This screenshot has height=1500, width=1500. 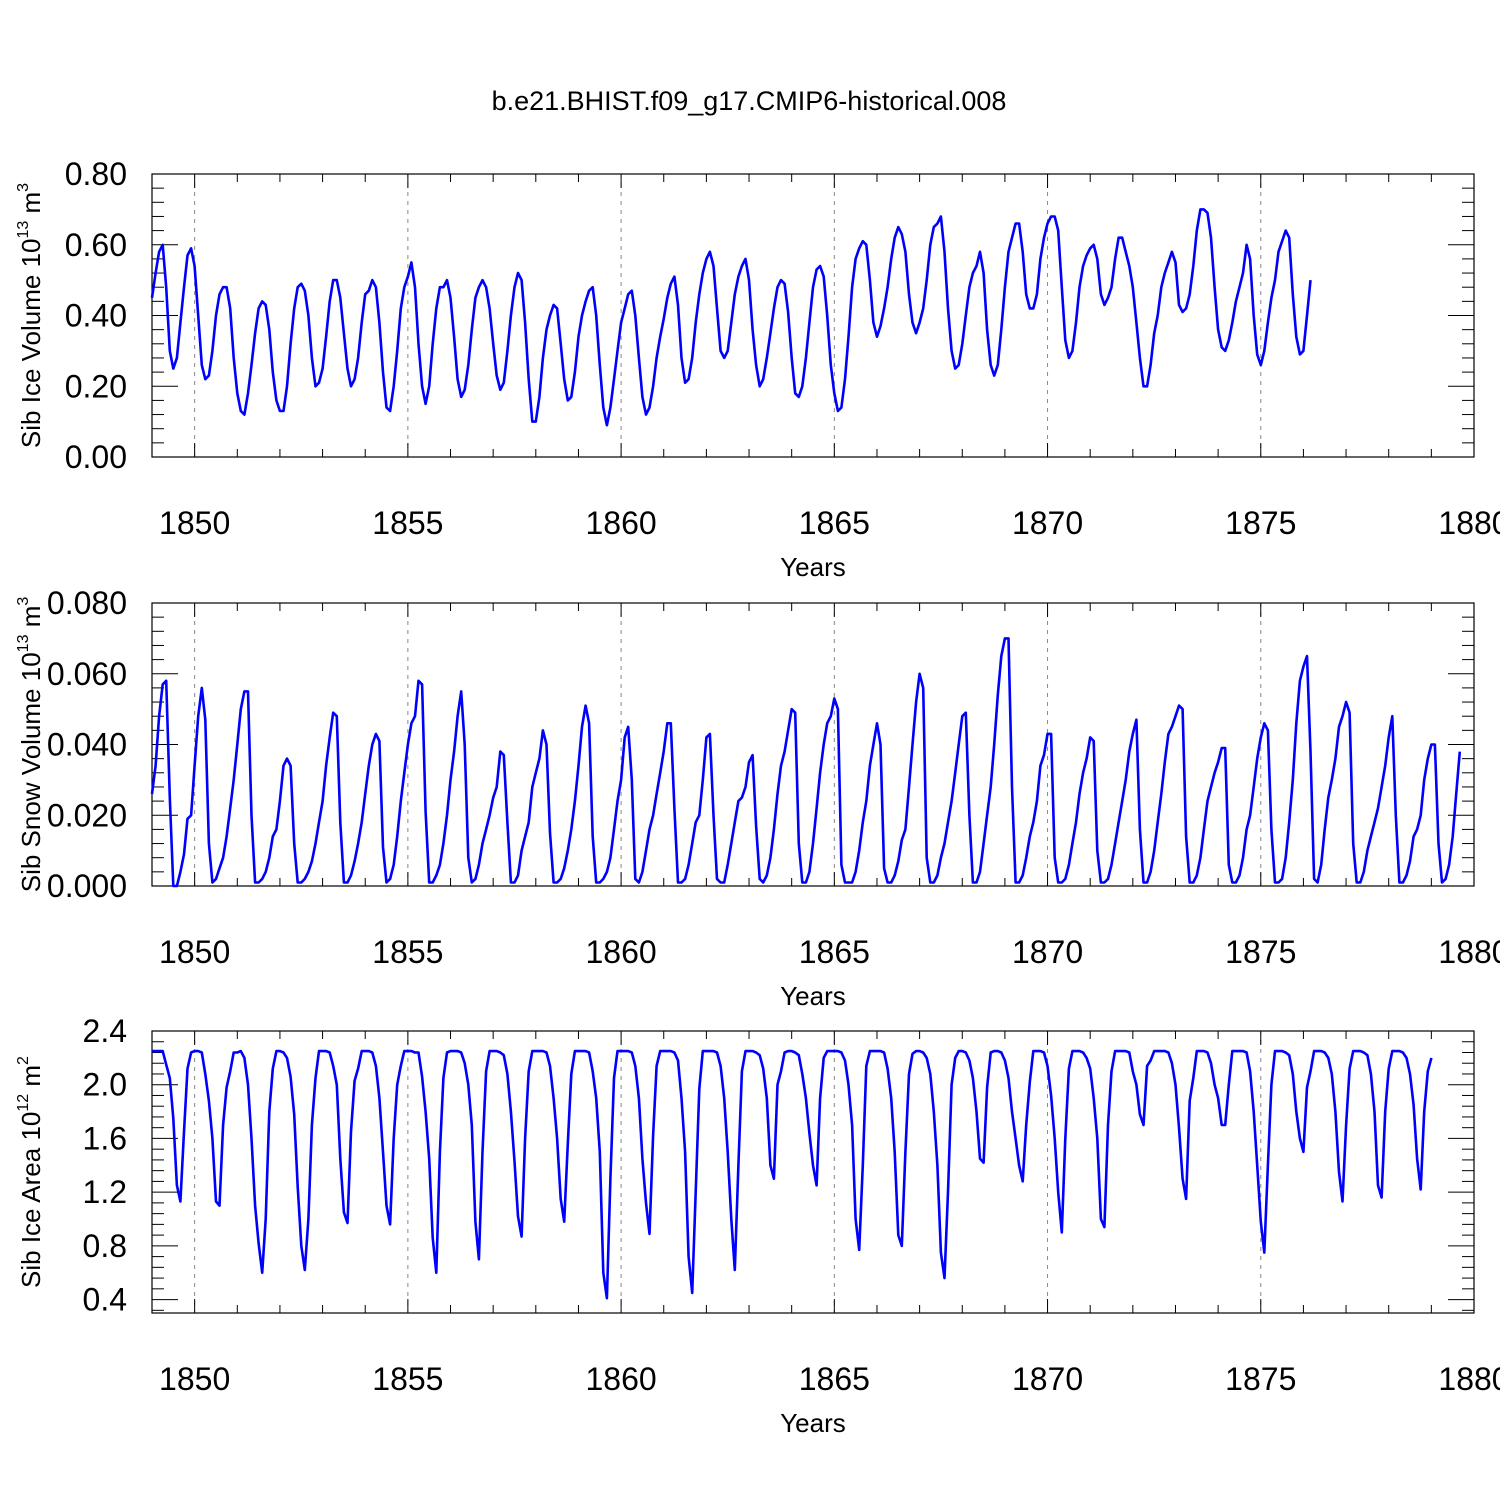 I want to click on snow-volume-xtick-label: 1850, so click(x=194, y=952).